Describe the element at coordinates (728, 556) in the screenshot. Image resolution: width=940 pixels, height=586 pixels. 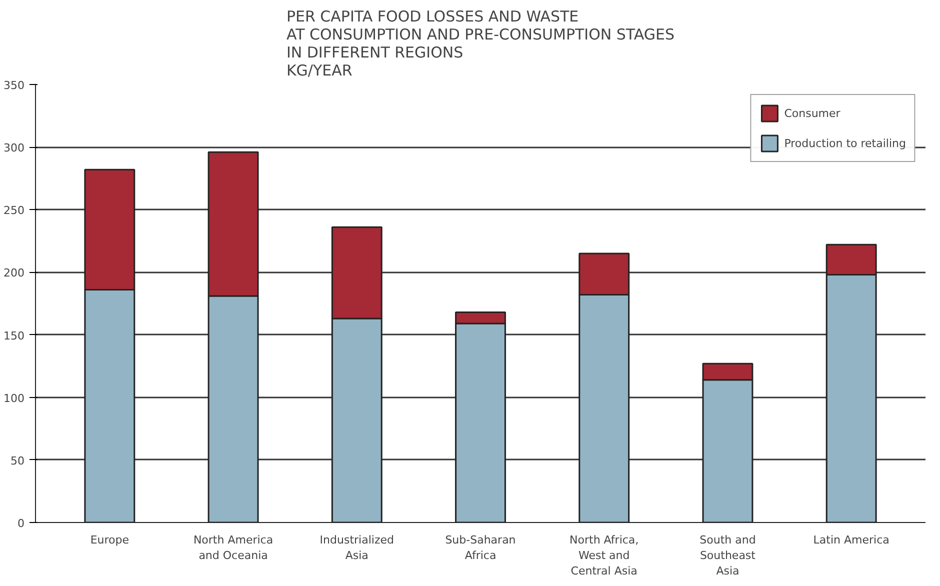
I see `x-tick-label: South and Southeast Asia` at that location.